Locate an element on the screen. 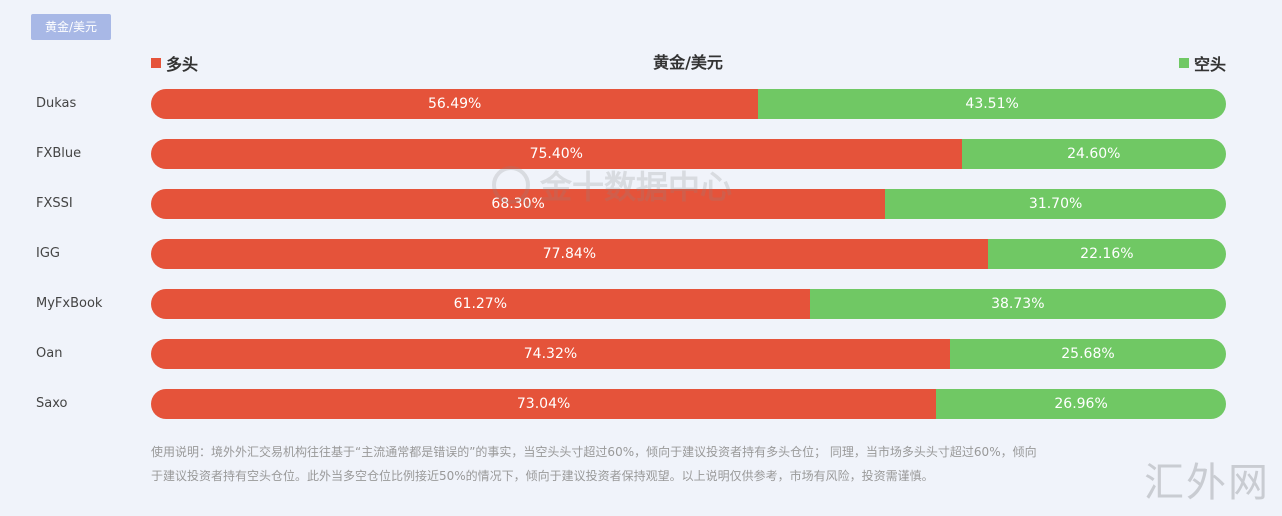 The height and width of the screenshot is (516, 1282). row-label: FXSSI is located at coordinates (54, 203).